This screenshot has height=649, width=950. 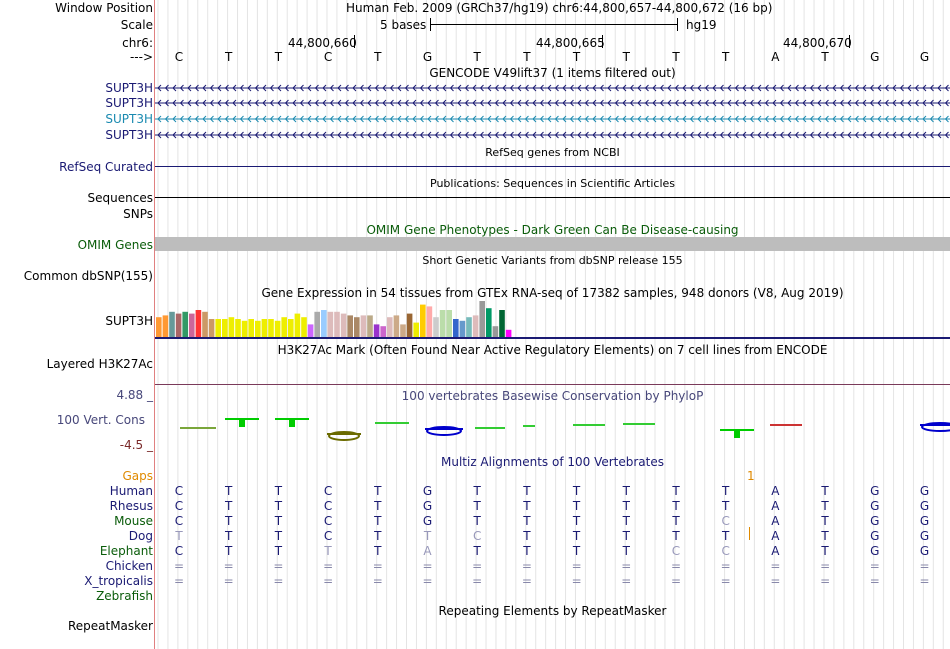 What do you see at coordinates (552, 111) in the screenshot?
I see `gencode-transcripts` at bounding box center [552, 111].